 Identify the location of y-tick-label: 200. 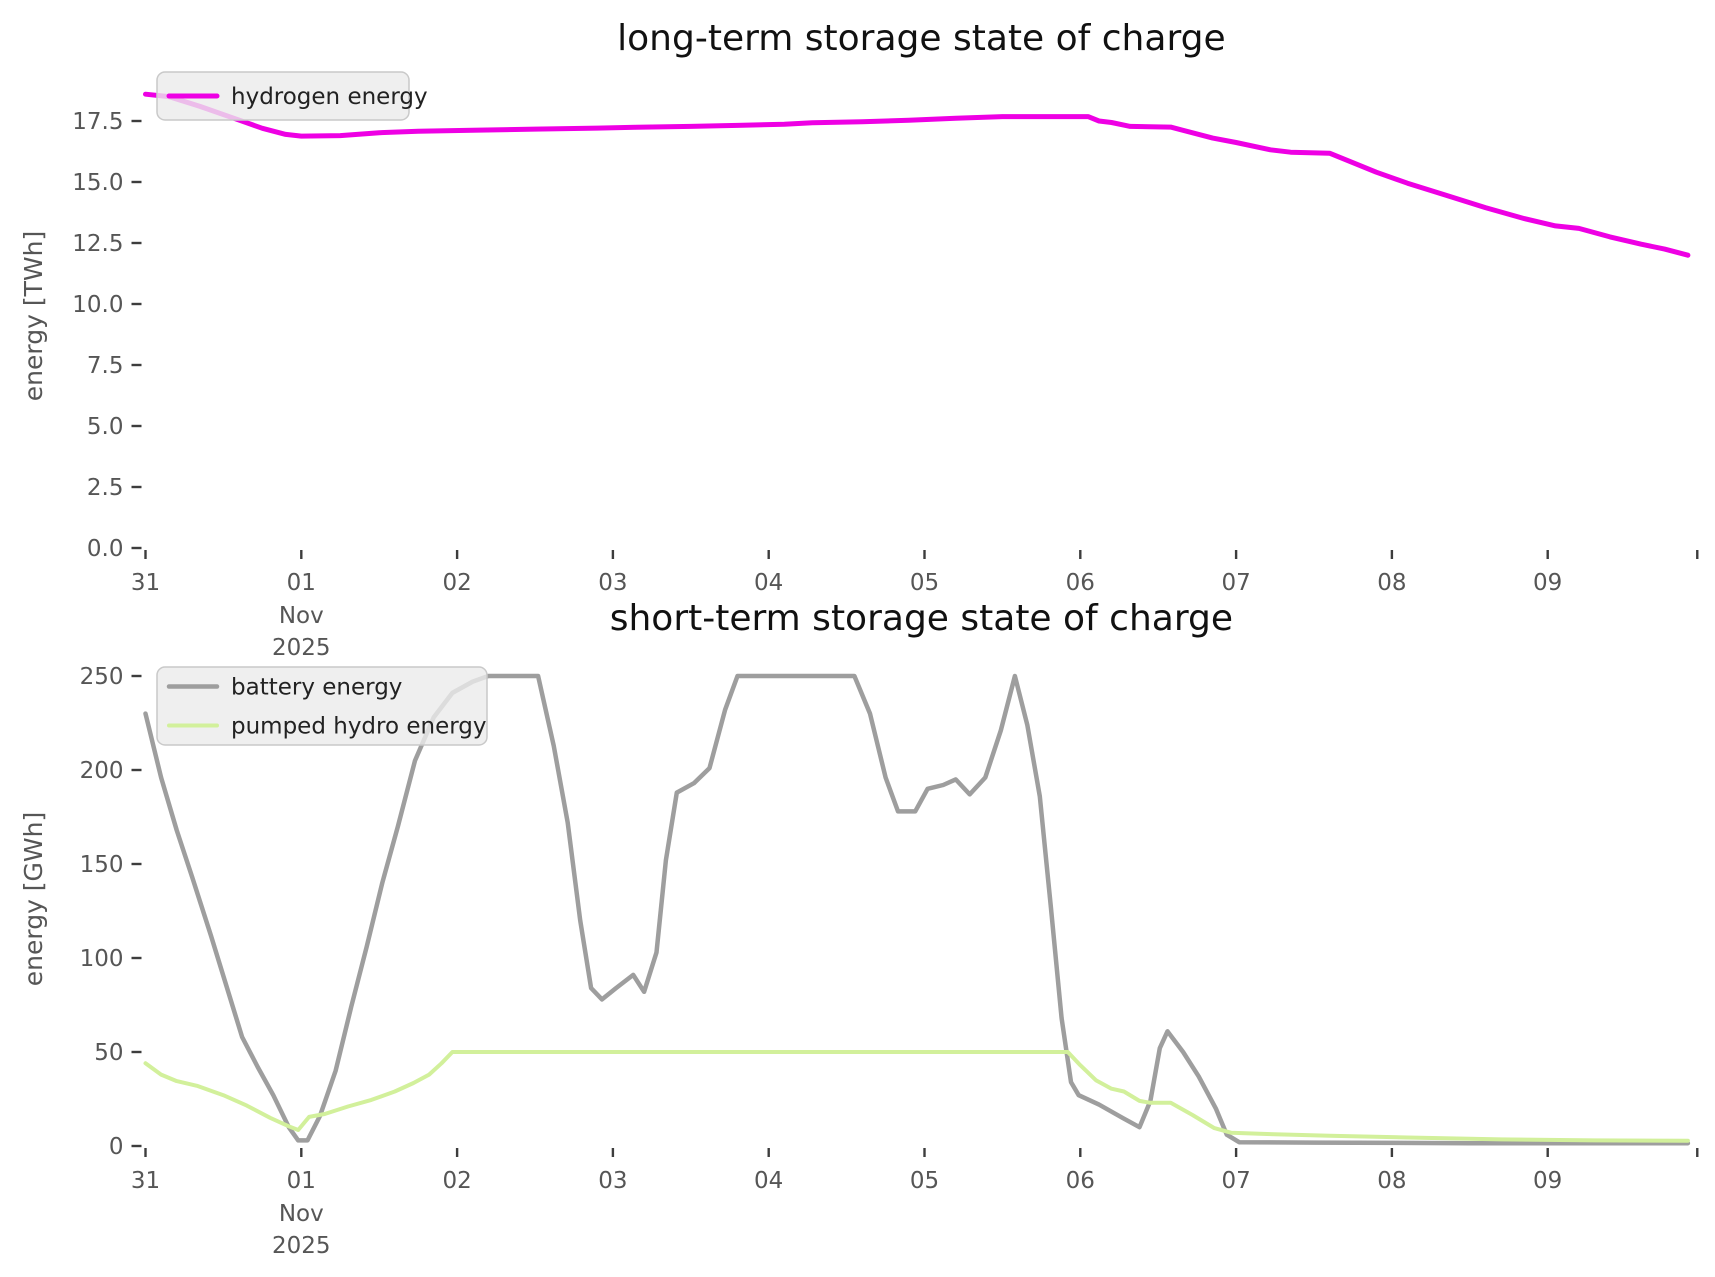
(102, 771).